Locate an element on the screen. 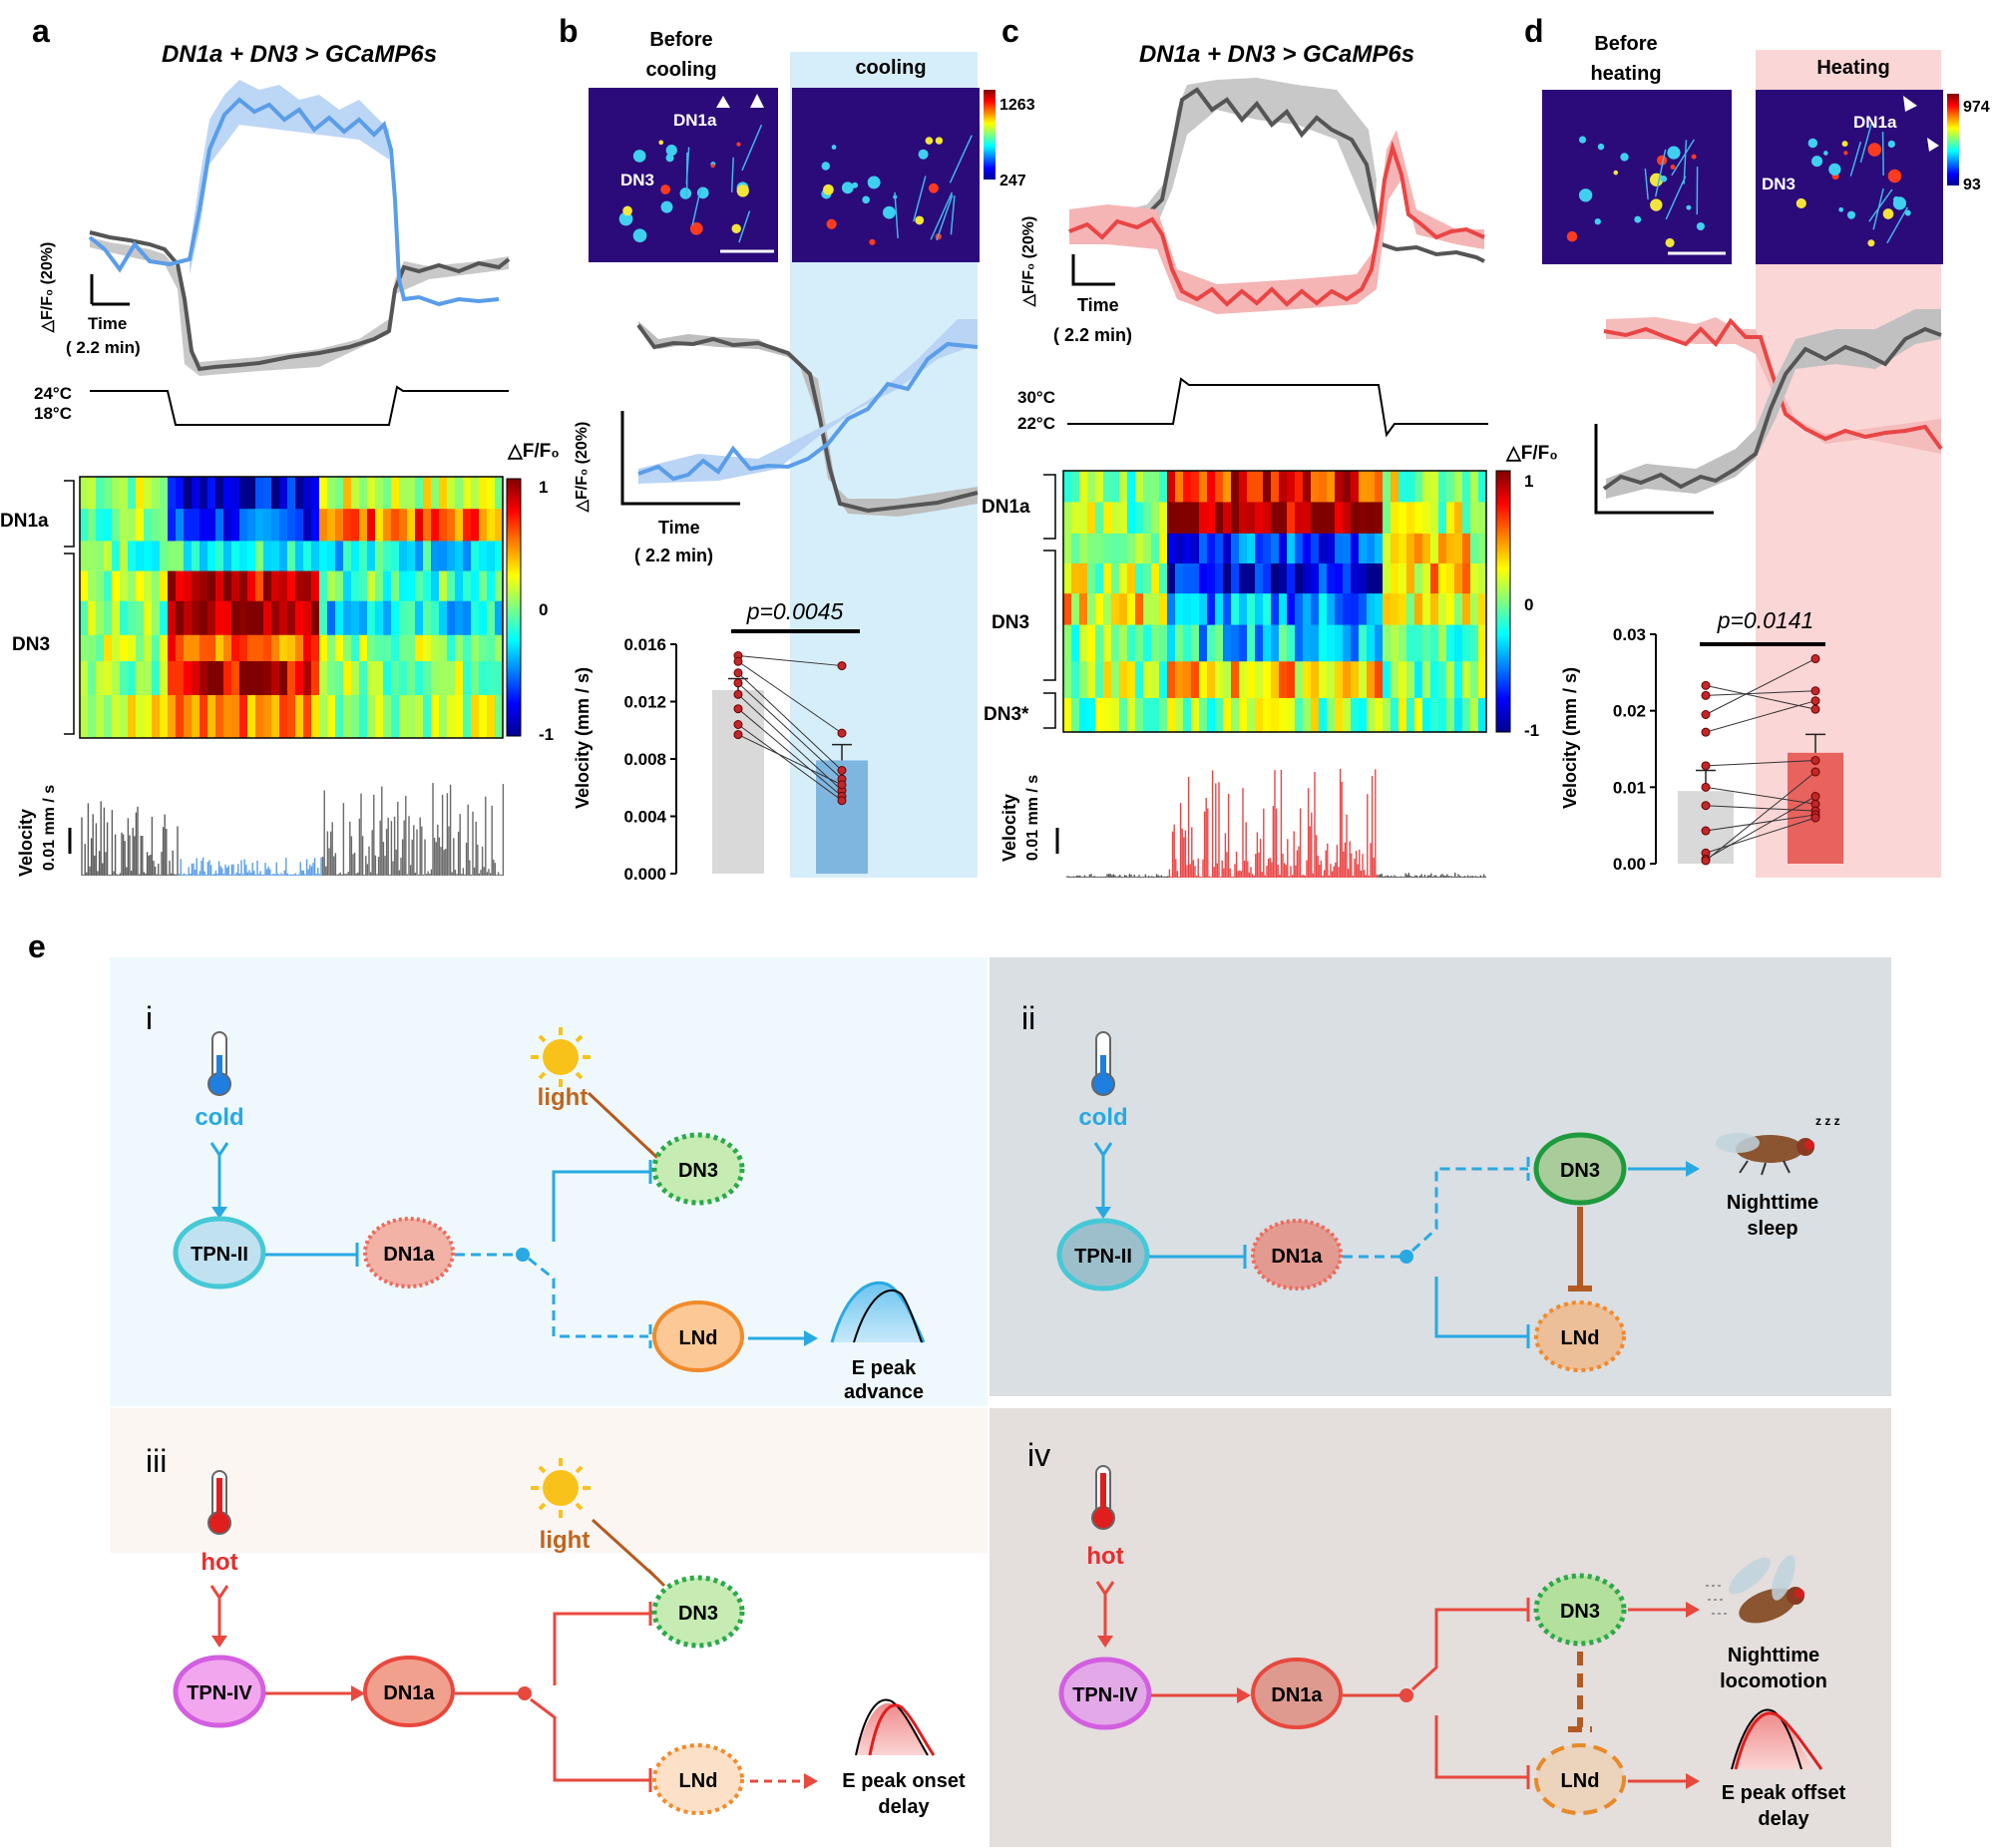  panel-d-image-heating is located at coordinates (1849, 177).